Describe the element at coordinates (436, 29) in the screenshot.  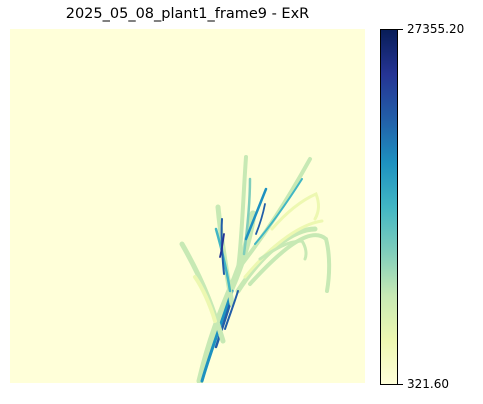
I see `colorbar-max-label: 27355.20` at that location.